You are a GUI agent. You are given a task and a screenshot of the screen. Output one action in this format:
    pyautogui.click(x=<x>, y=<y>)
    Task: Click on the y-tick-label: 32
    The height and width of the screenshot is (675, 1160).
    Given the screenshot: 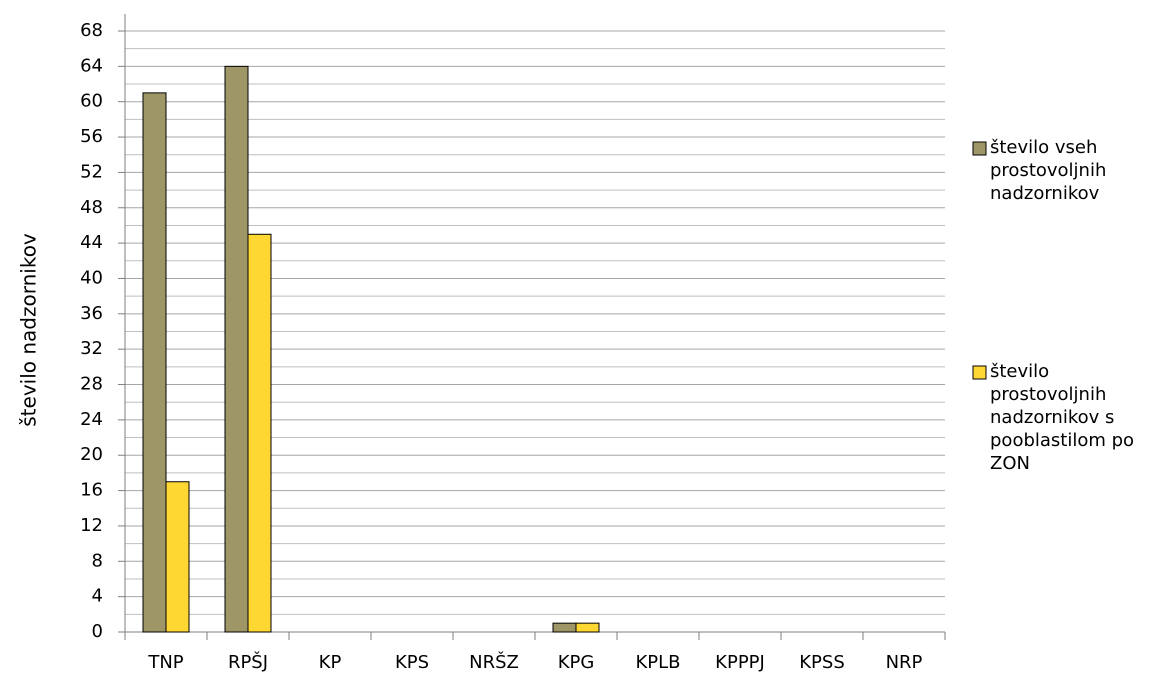 What is the action you would take?
    pyautogui.click(x=91, y=348)
    